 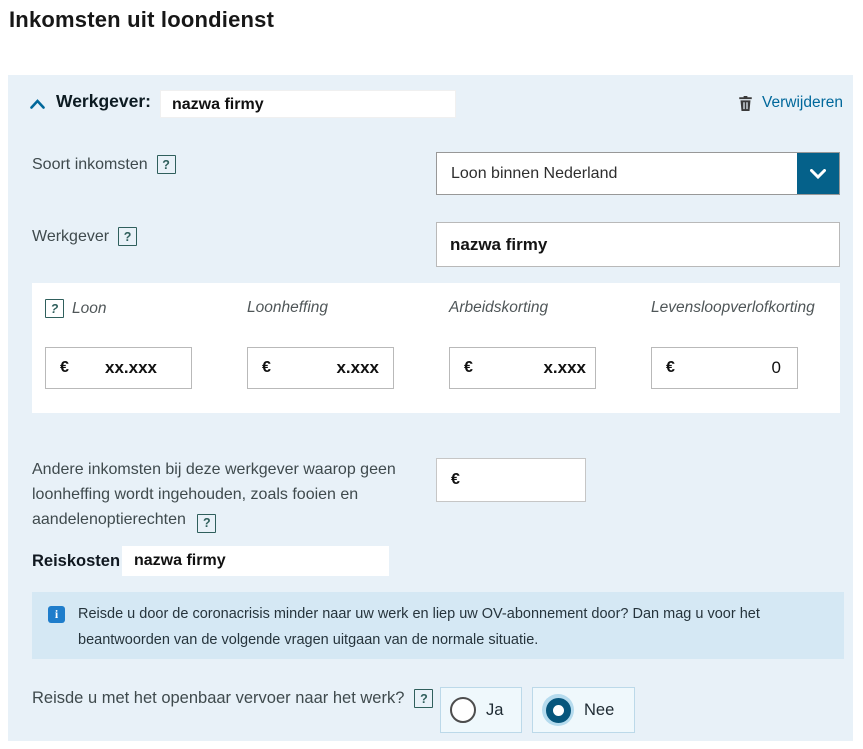 I want to click on radio-unselected-icon, so click(x=463, y=710).